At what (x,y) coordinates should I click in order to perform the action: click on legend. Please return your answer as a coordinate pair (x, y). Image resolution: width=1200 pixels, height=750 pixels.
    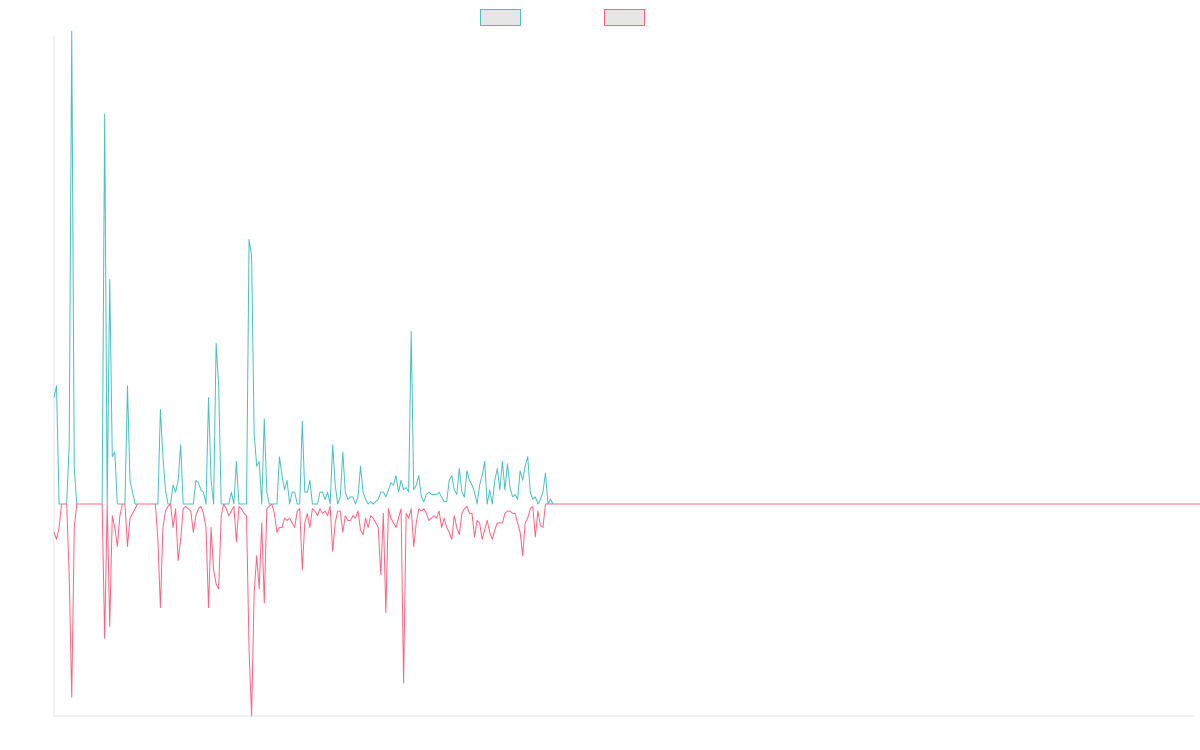
    Looking at the image, I should click on (562, 17).